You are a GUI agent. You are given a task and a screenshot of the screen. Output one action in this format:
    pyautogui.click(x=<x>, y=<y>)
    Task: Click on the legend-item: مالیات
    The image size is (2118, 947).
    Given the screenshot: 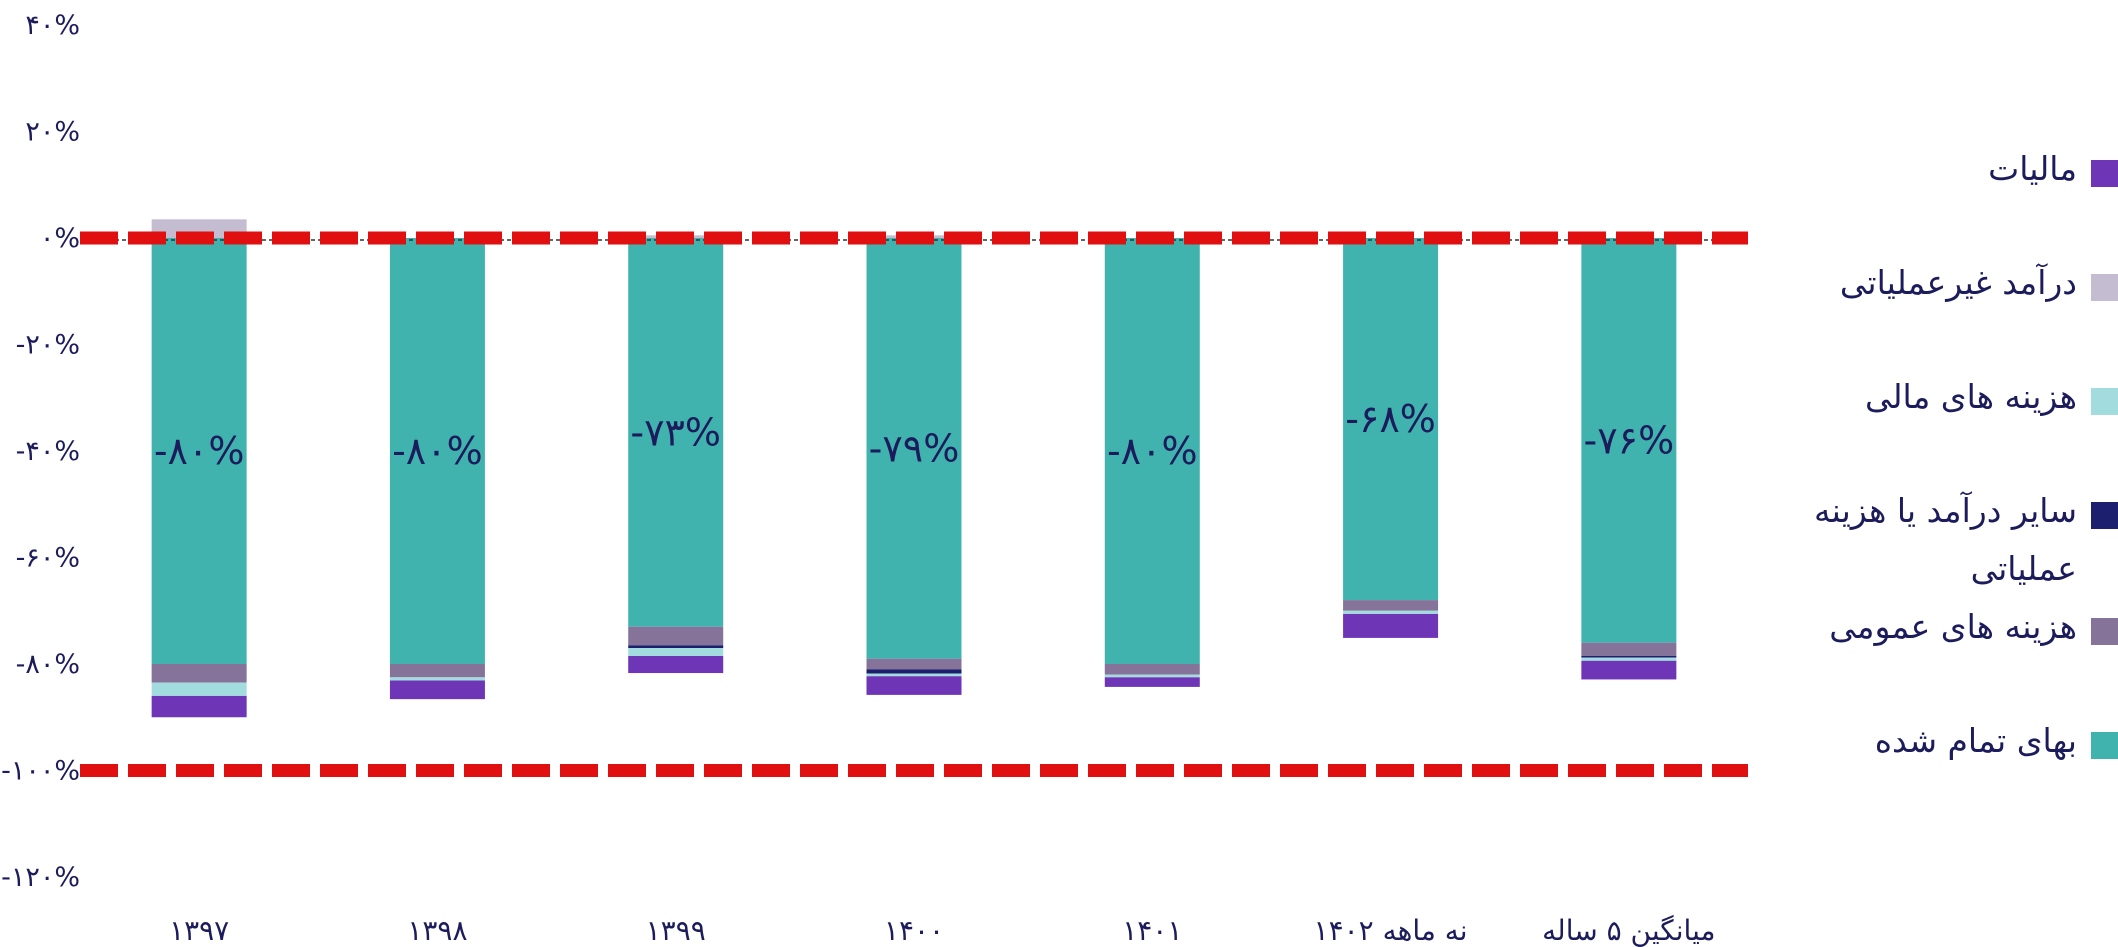 What is the action you would take?
    pyautogui.click(x=1949, y=169)
    